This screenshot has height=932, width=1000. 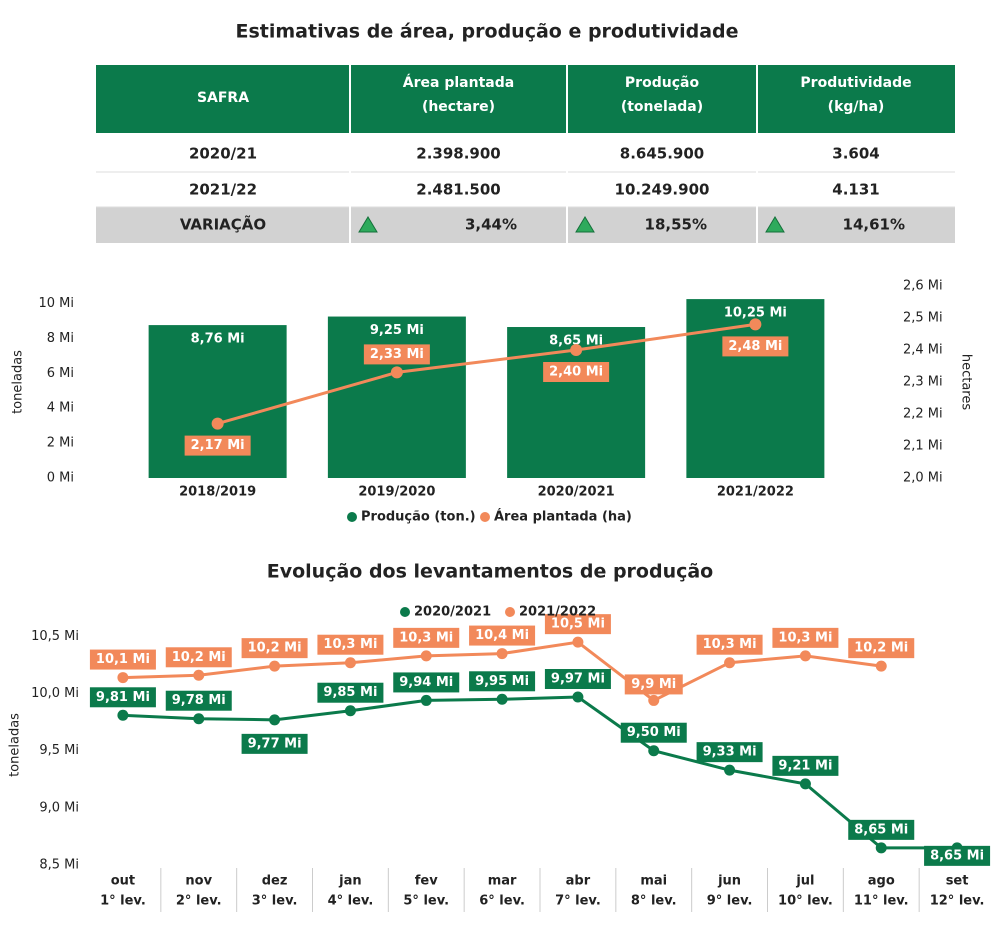 I want to click on table-cell: 14,61%, so click(x=874, y=225).